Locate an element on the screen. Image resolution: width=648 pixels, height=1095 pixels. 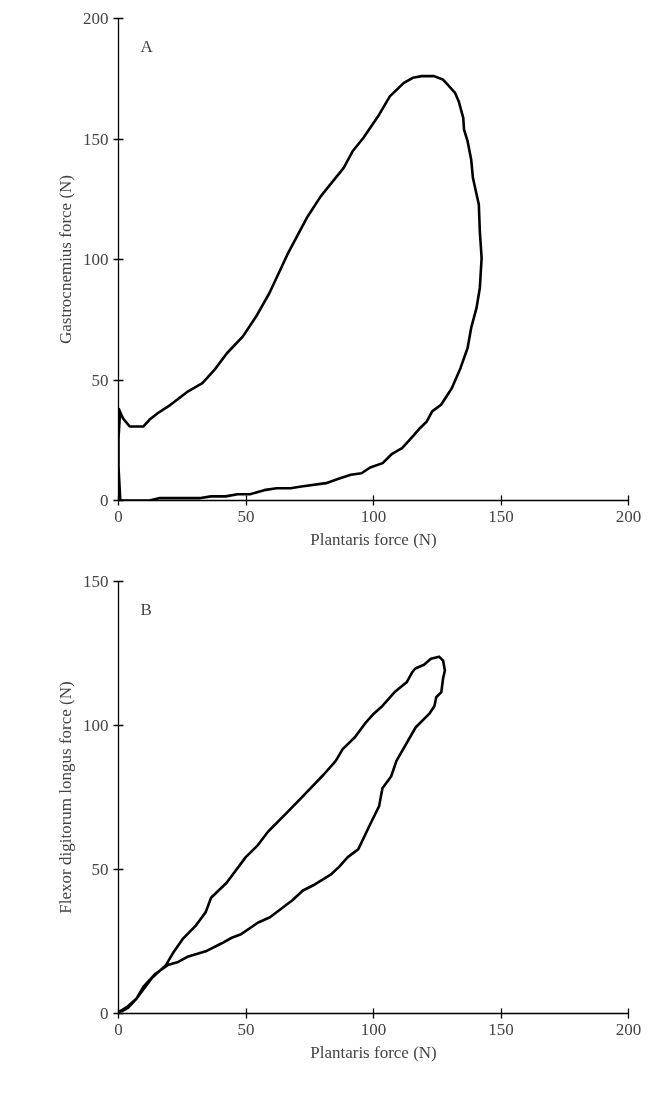
annotation: A is located at coordinates (147, 46).